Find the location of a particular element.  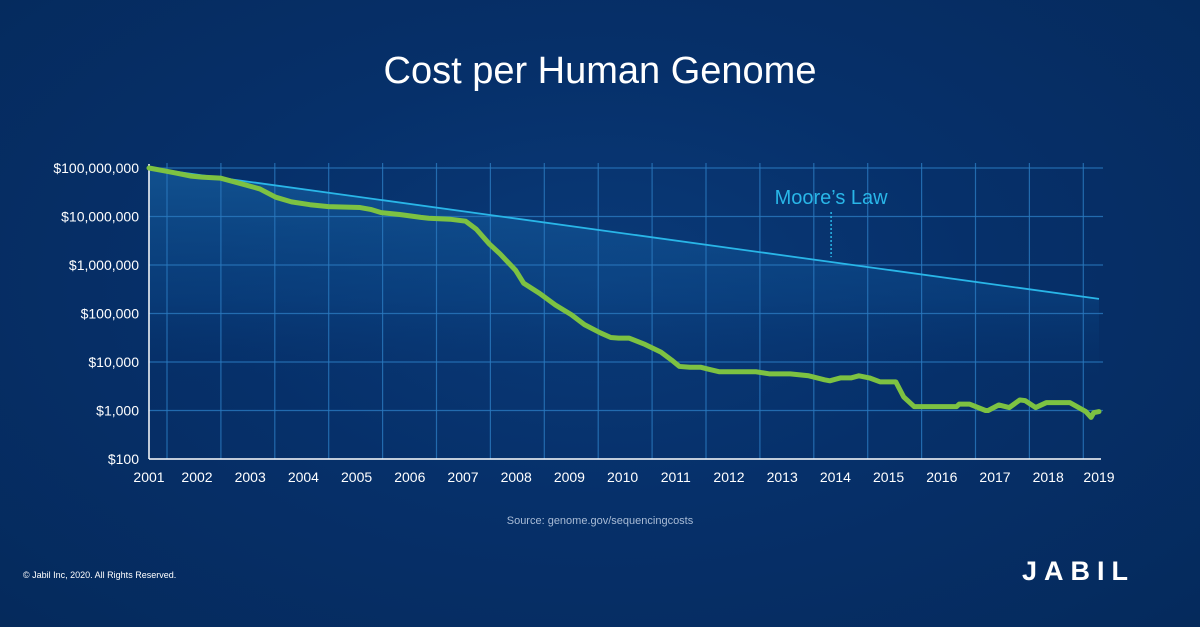

x-tick-label: 2013 is located at coordinates (782, 477).